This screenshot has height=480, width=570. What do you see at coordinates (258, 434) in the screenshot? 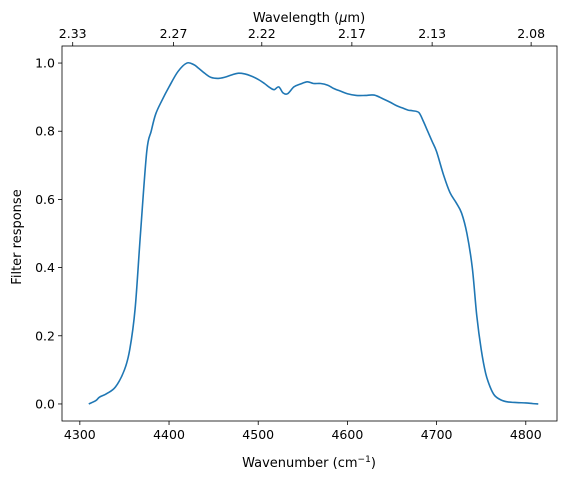
I see `x-tick-label: 4500` at bounding box center [258, 434].